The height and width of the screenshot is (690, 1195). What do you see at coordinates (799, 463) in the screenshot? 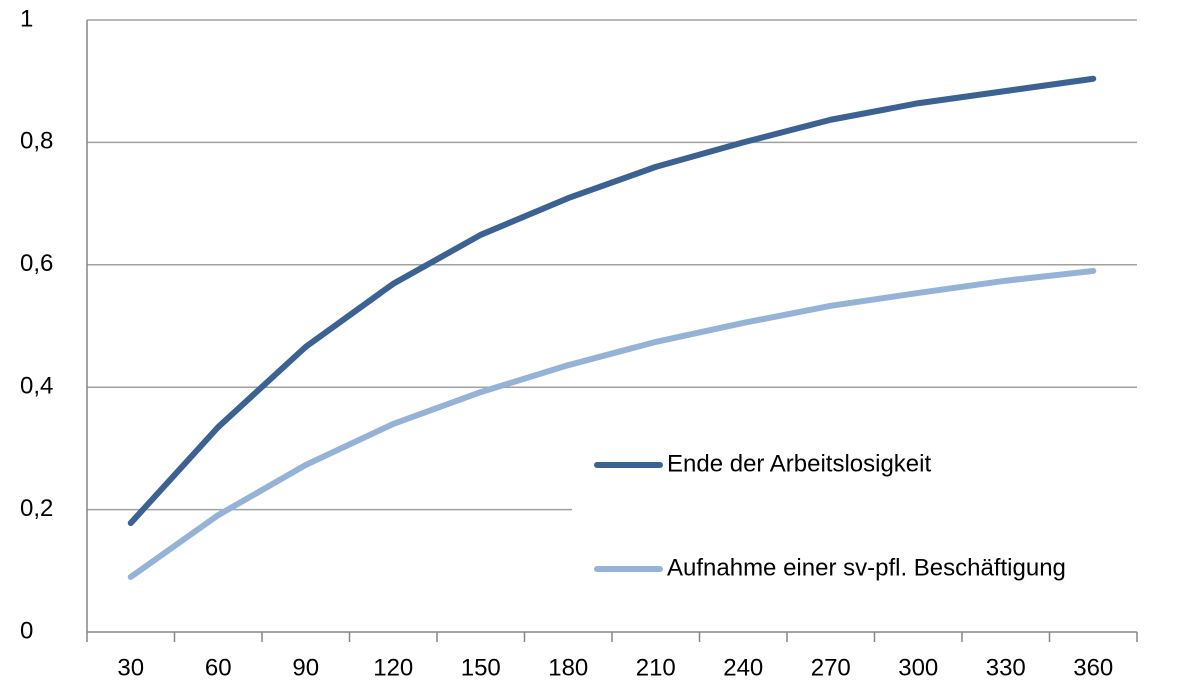
I see `legend-label: Ende der Arbeitslosigkeit` at bounding box center [799, 463].